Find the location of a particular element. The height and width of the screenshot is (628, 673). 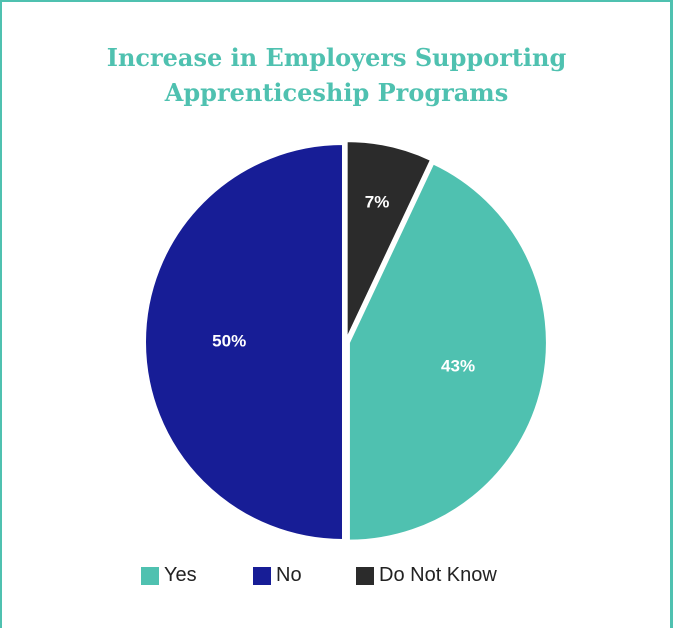

legend-swatch-do-not-know is located at coordinates (365, 575).